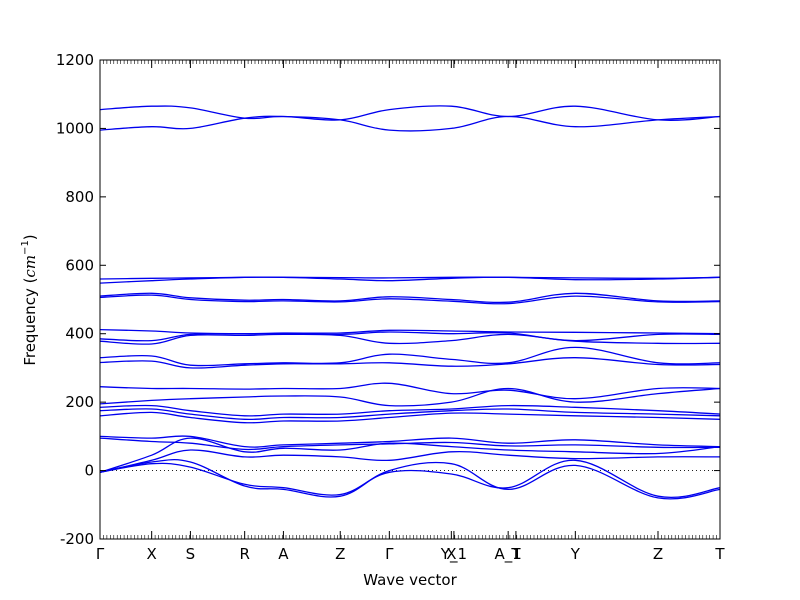  Describe the element at coordinates (79, 334) in the screenshot. I see `y-tick-label: 400` at that location.